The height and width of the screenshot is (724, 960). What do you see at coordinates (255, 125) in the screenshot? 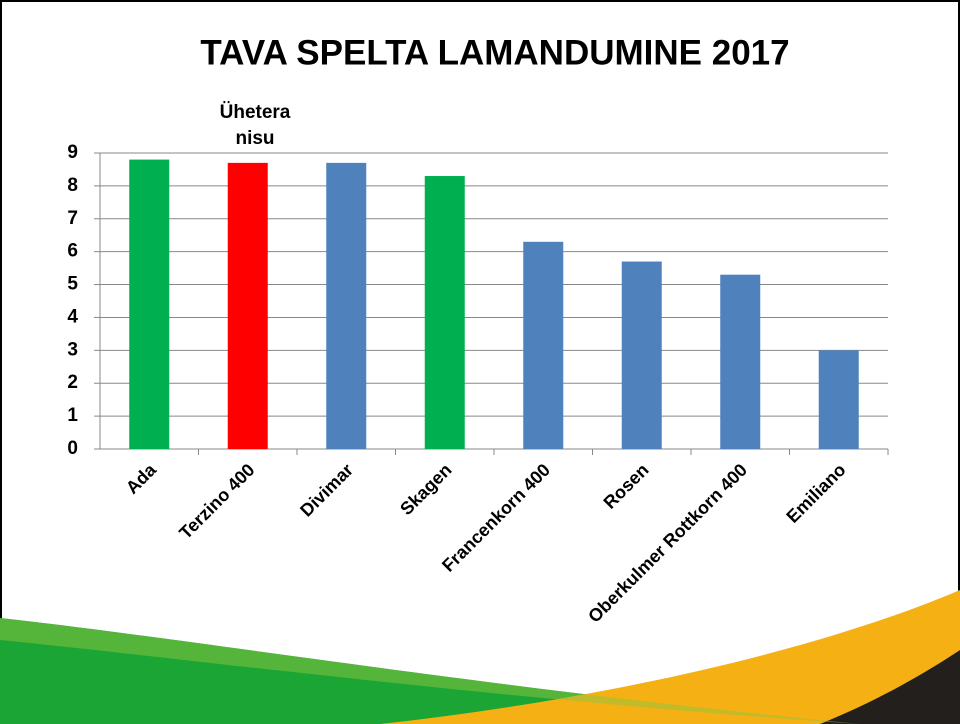
I see `annotation: Ühetera nisu` at bounding box center [255, 125].